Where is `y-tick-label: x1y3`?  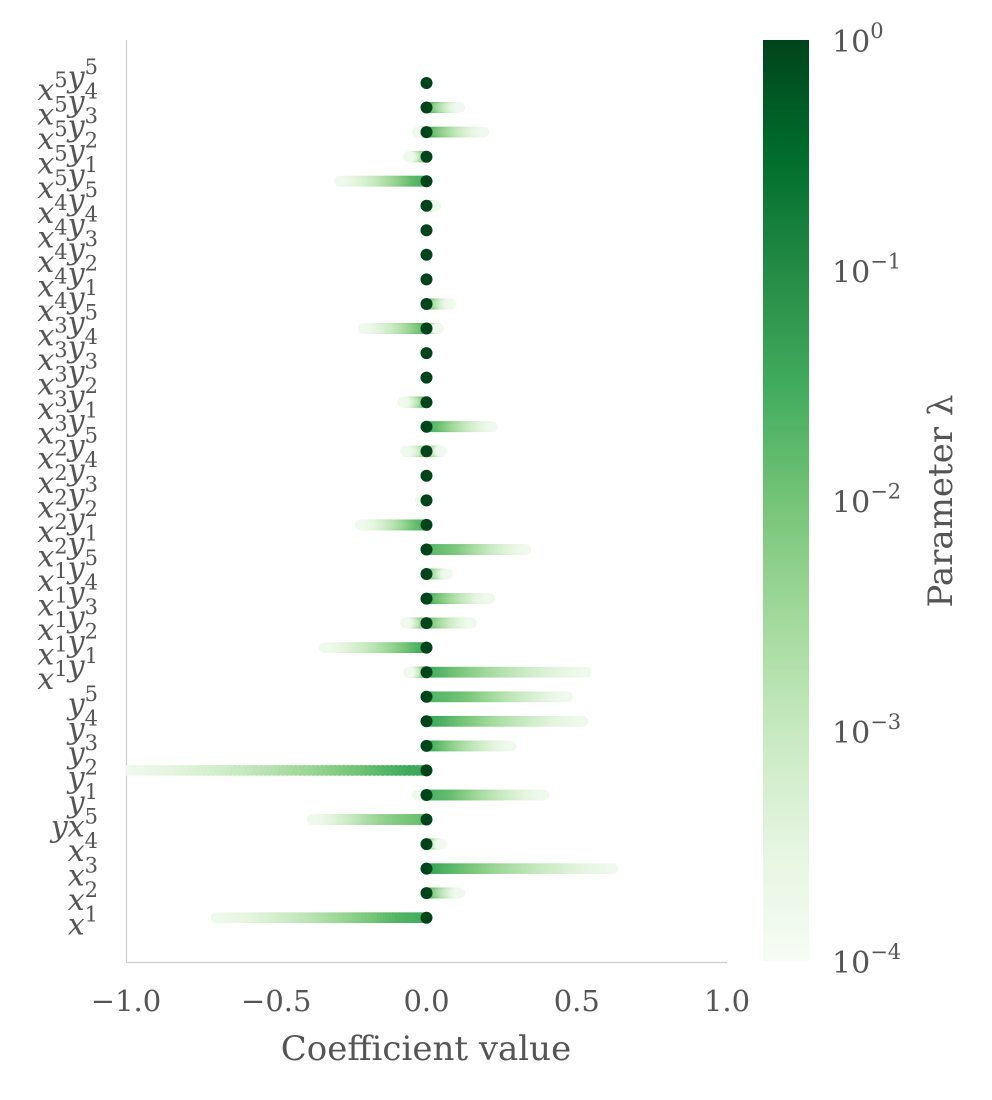
y-tick-label: x1y3 is located at coordinates (67, 621).